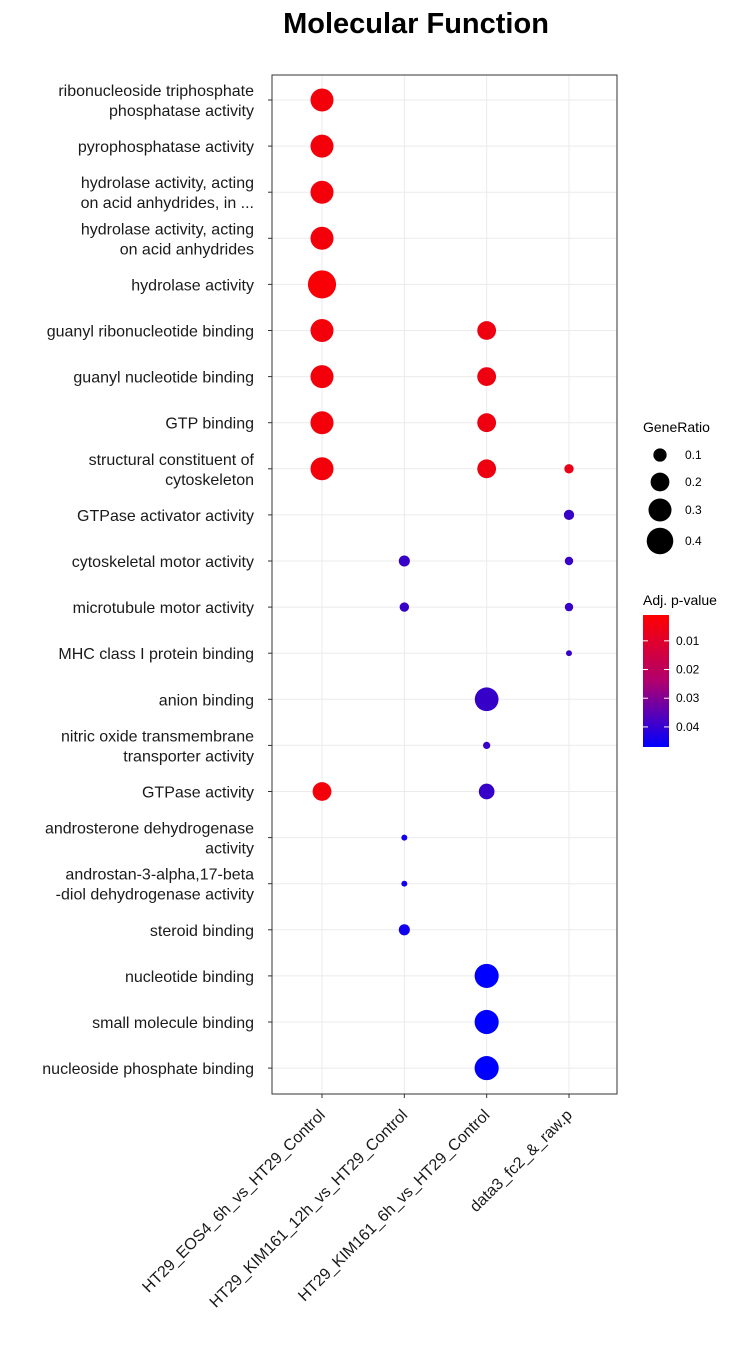  What do you see at coordinates (693, 482) in the screenshot?
I see `size-legend-label: 0.2` at bounding box center [693, 482].